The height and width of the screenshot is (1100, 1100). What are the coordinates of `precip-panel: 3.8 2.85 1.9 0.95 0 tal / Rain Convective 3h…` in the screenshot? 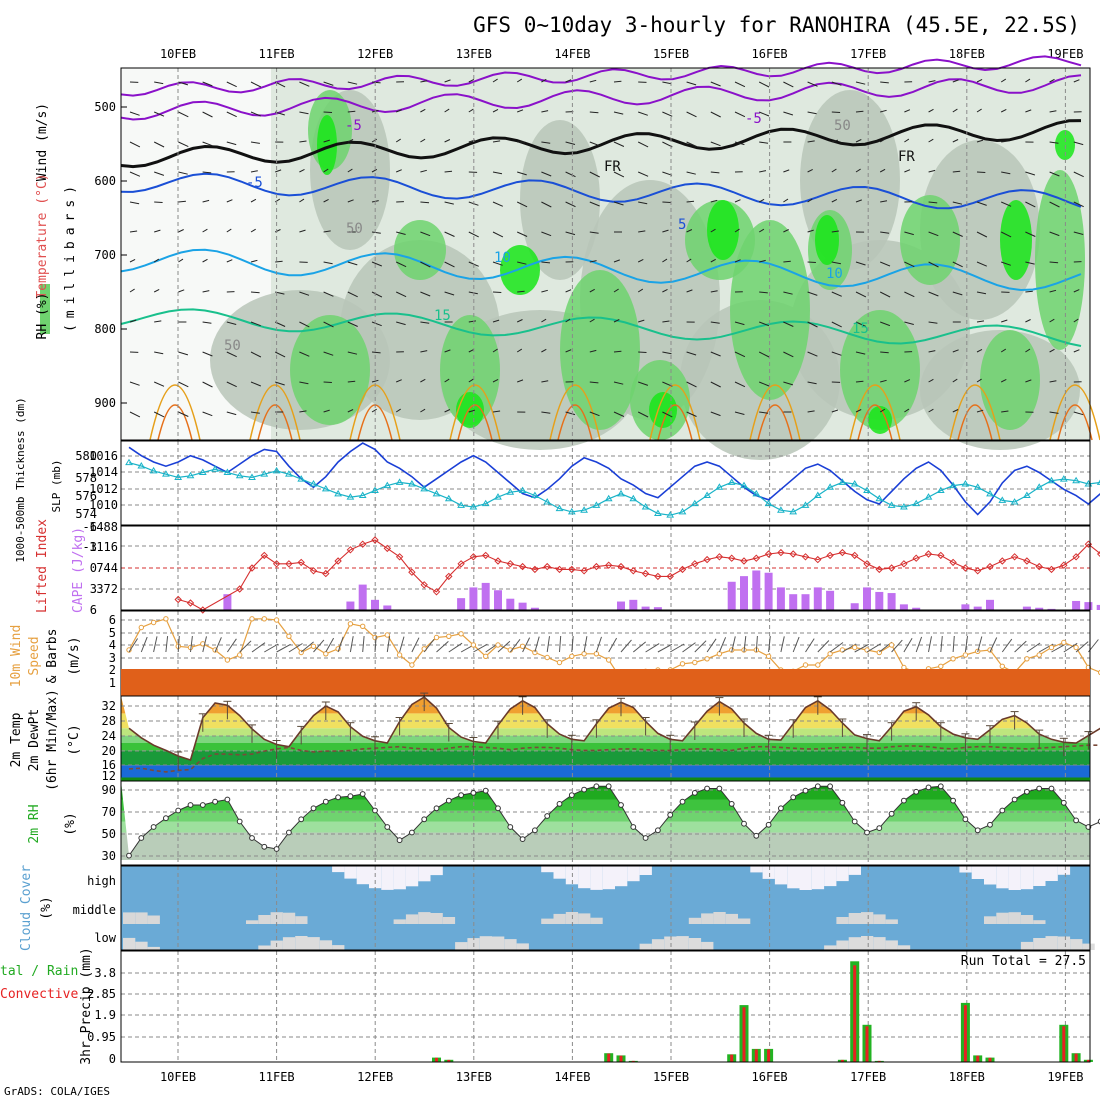 It's located at (546, 1006).